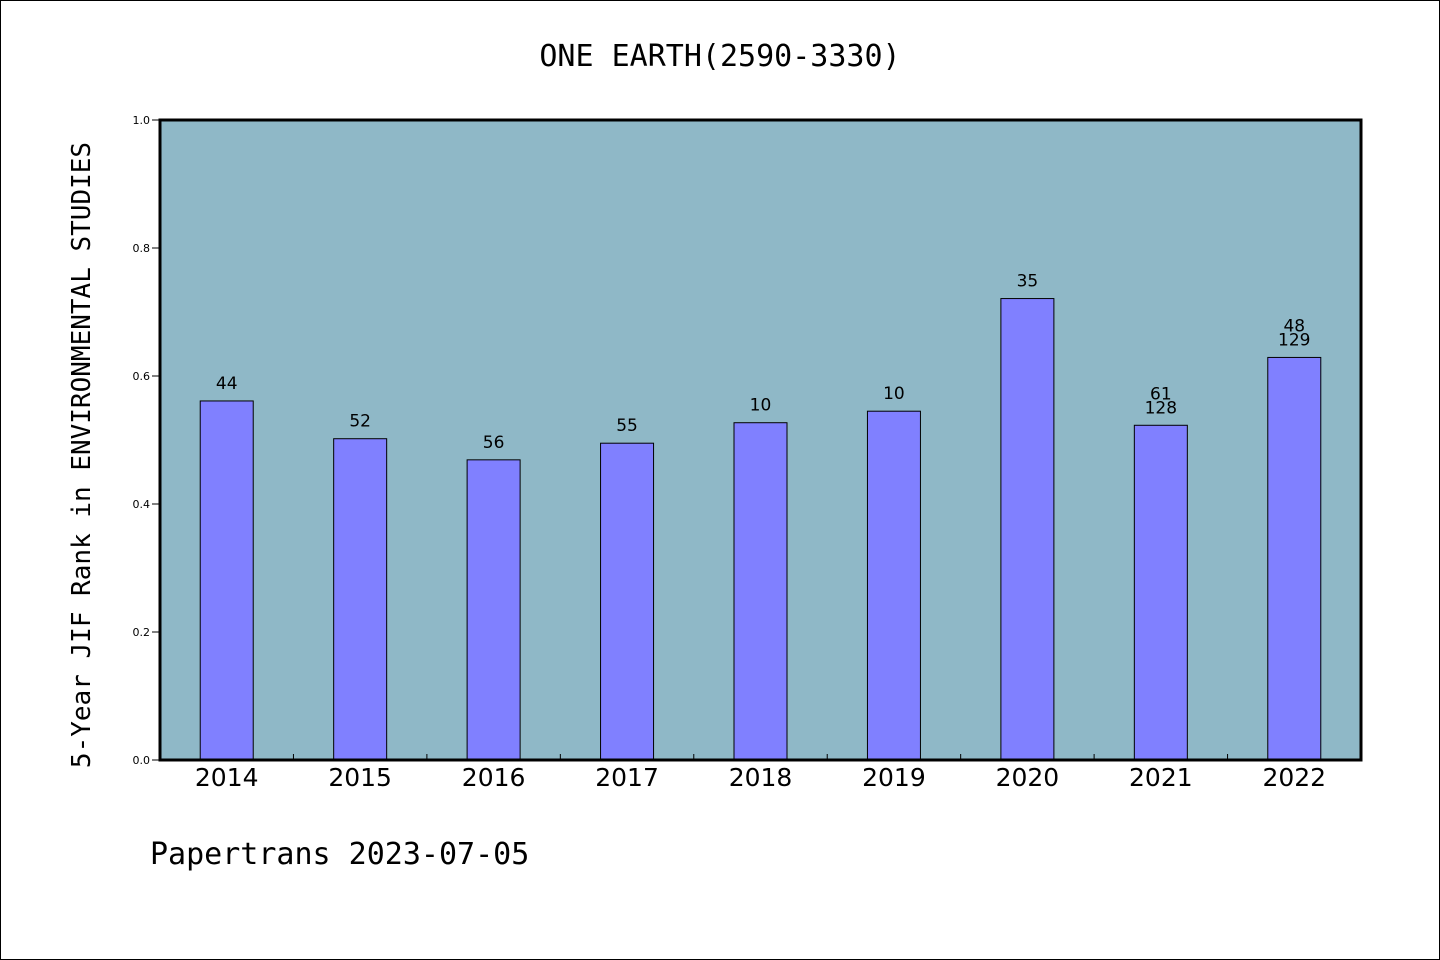 The image size is (1440, 960). What do you see at coordinates (1161, 394) in the screenshot?
I see `bar-data-label: 61` at bounding box center [1161, 394].